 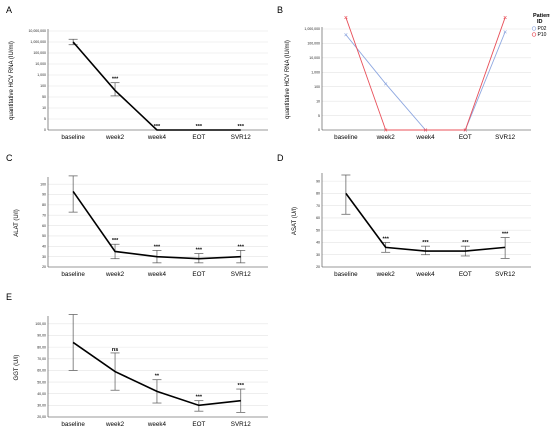 I want to click on y-tick-label: 0, so click(x=45, y=130).